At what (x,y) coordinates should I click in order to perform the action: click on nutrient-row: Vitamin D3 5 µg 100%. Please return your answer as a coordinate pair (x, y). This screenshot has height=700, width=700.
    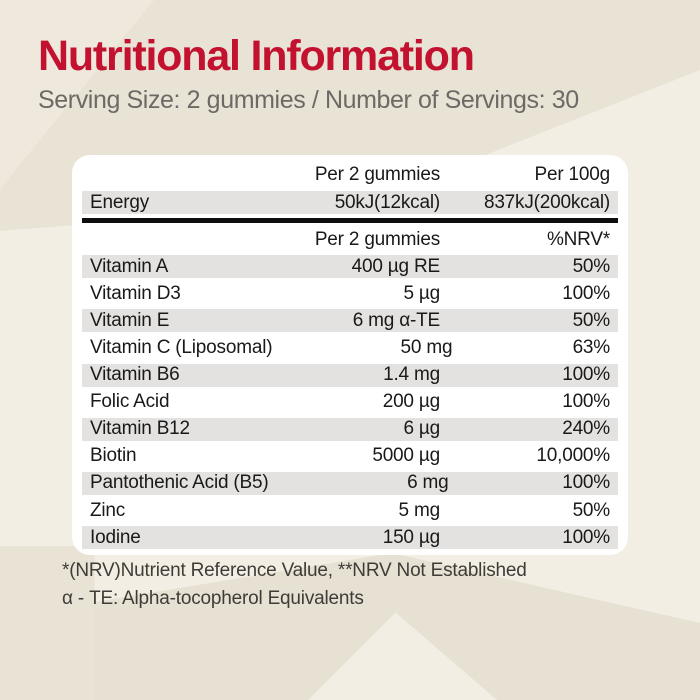
    Looking at the image, I should click on (350, 293).